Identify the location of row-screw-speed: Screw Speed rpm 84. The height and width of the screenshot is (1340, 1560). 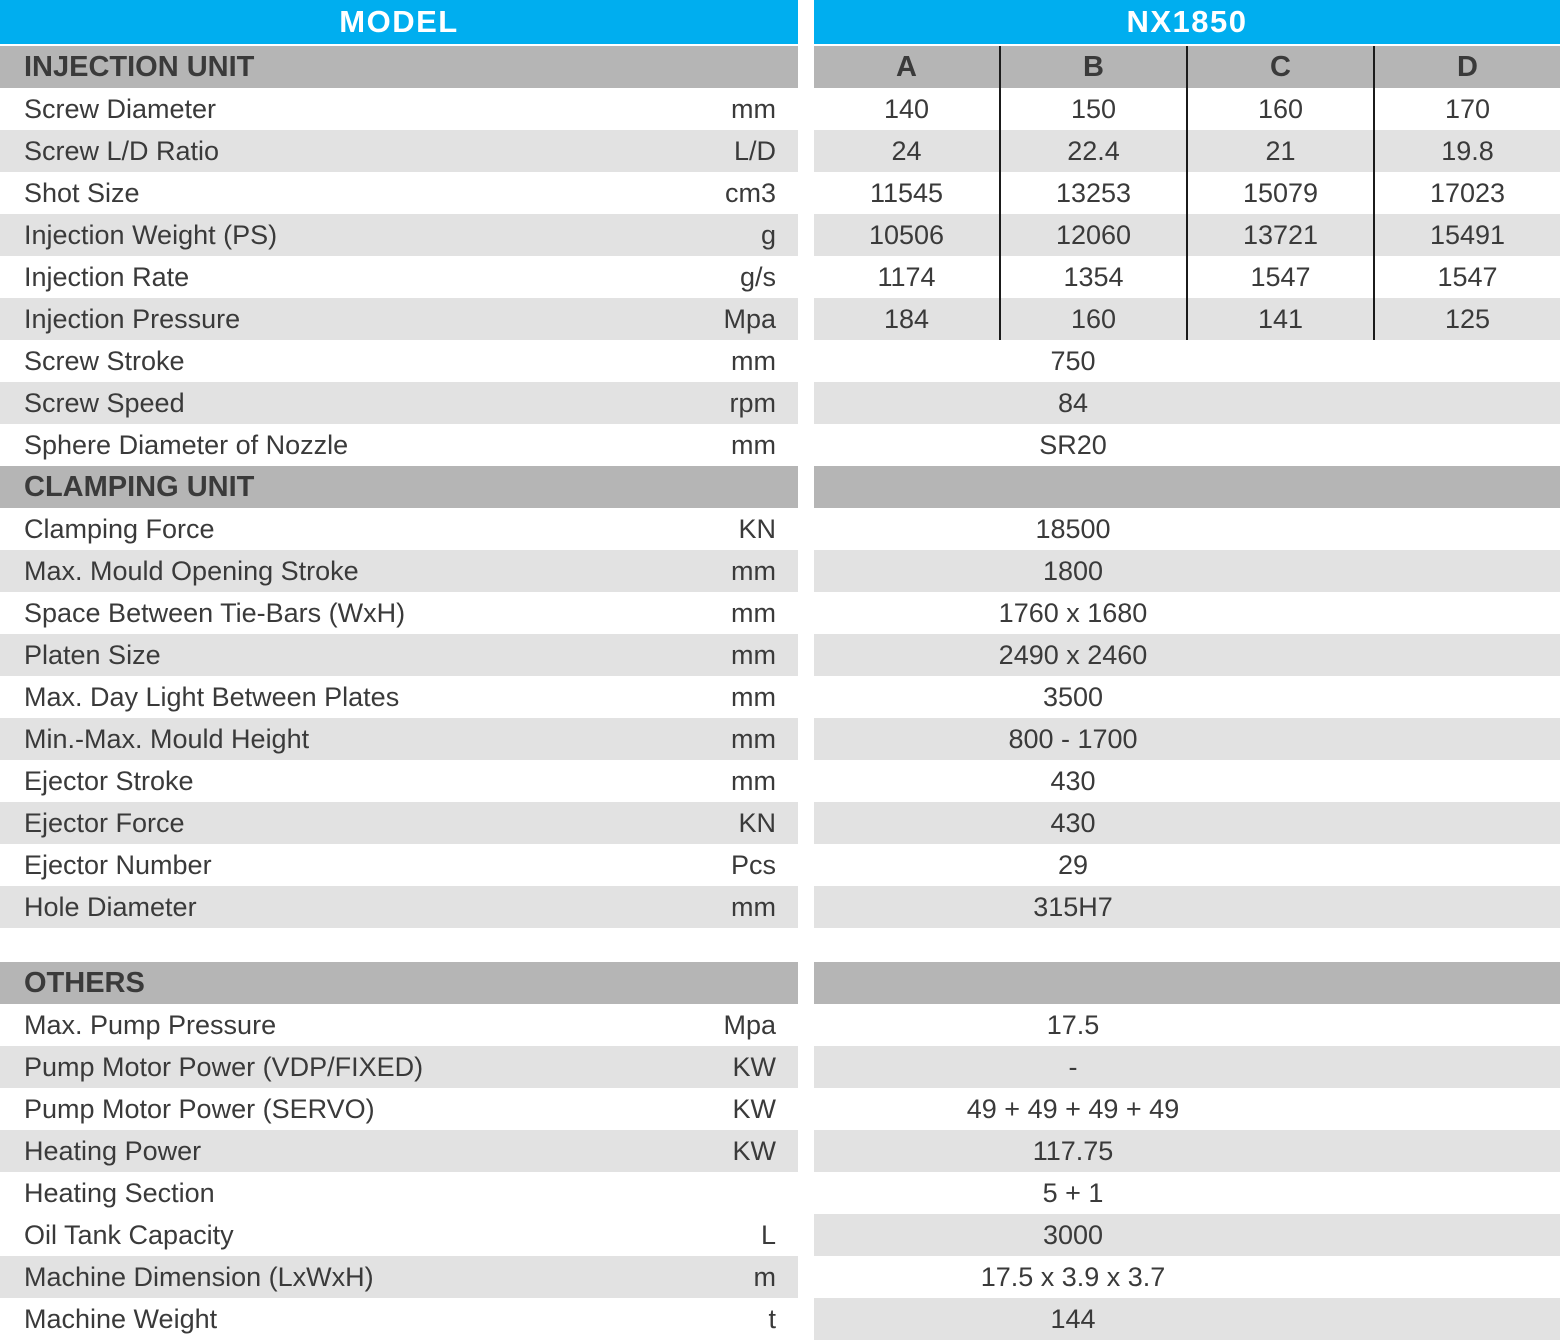
(780, 403).